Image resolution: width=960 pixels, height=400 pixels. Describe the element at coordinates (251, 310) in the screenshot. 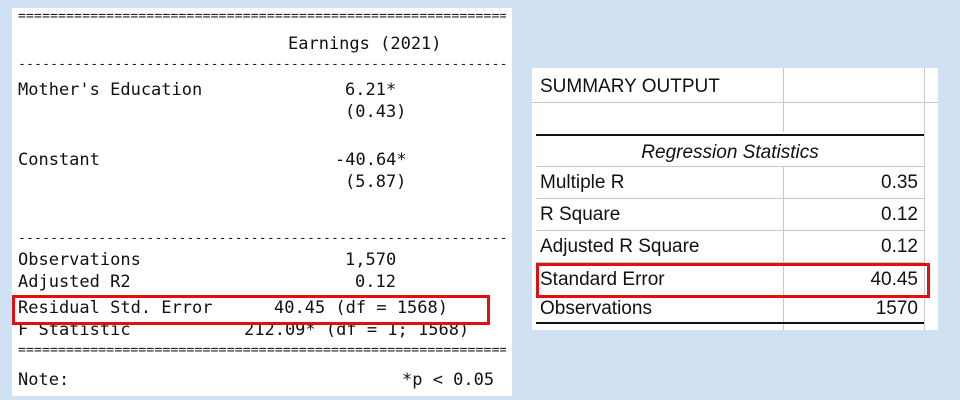

I see `highlight-box-residual-std-error` at that location.